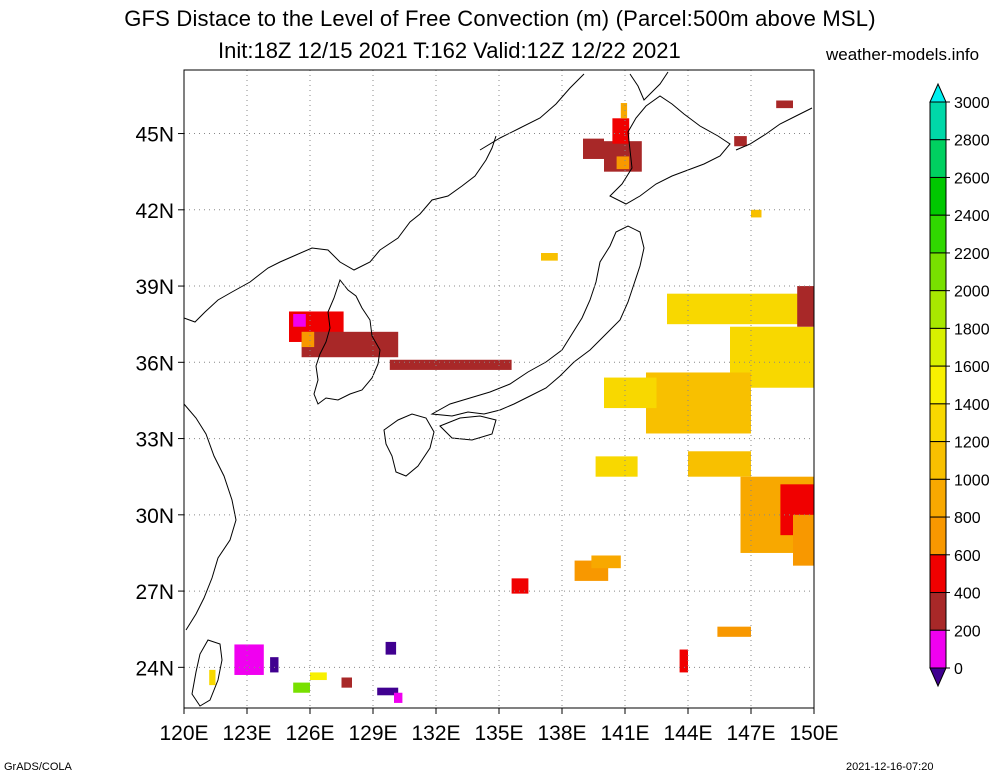 The image size is (1000, 779). What do you see at coordinates (154, 135) in the screenshot?
I see `lat-tick-label: 45N` at bounding box center [154, 135].